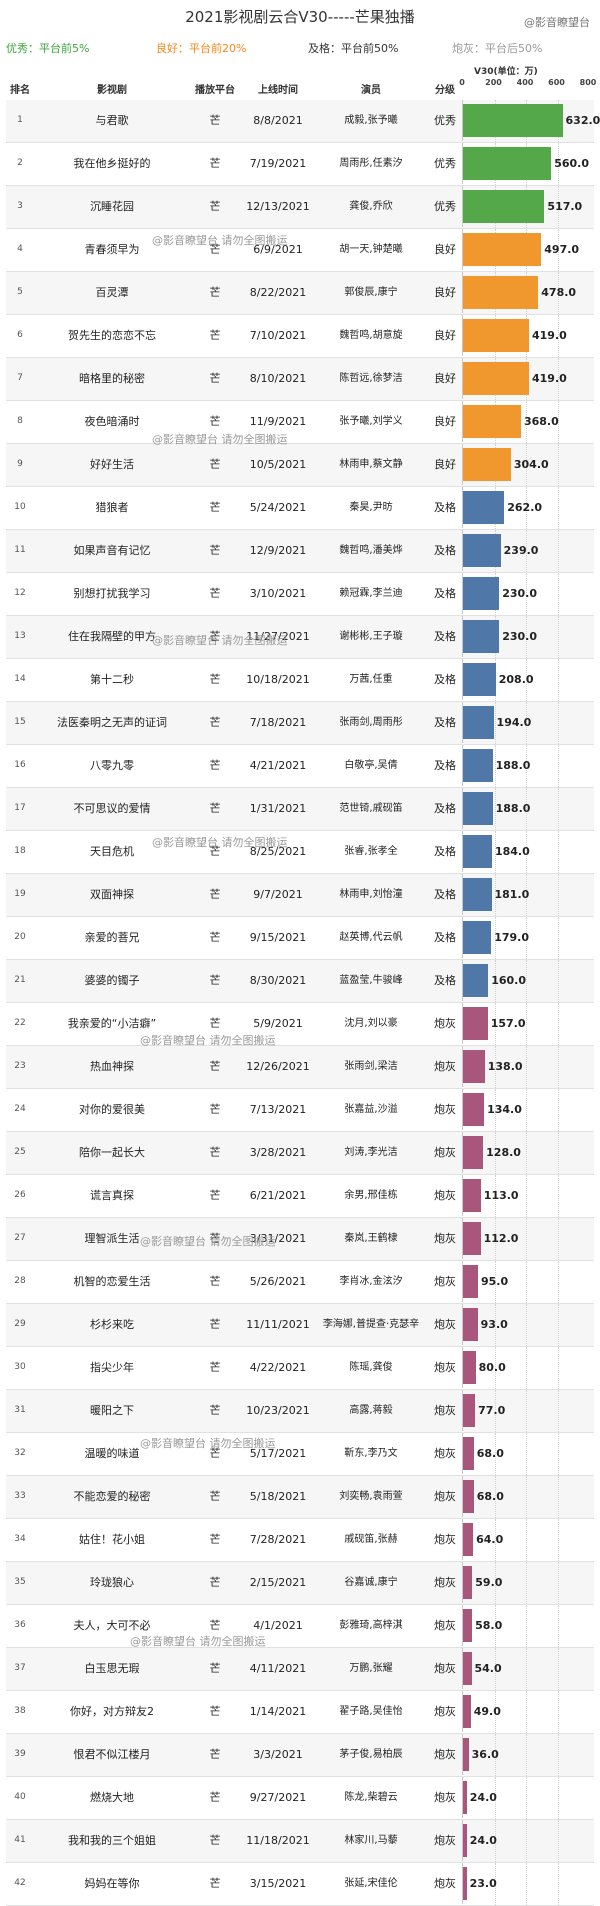 Image resolution: width=600 pixels, height=1906 pixels. I want to click on grade-cell: 优秀, so click(445, 163).